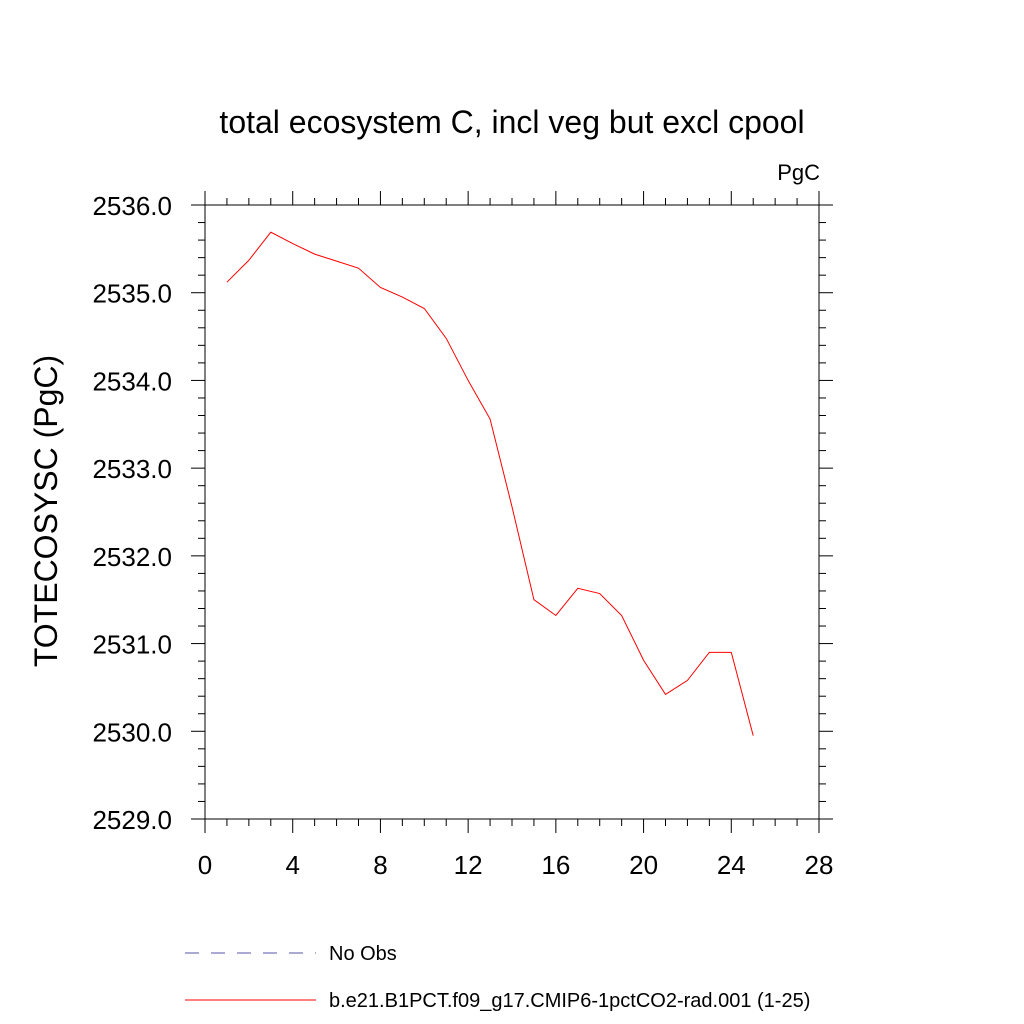  Describe the element at coordinates (468, 865) in the screenshot. I see `x-tick-label: 12` at that location.